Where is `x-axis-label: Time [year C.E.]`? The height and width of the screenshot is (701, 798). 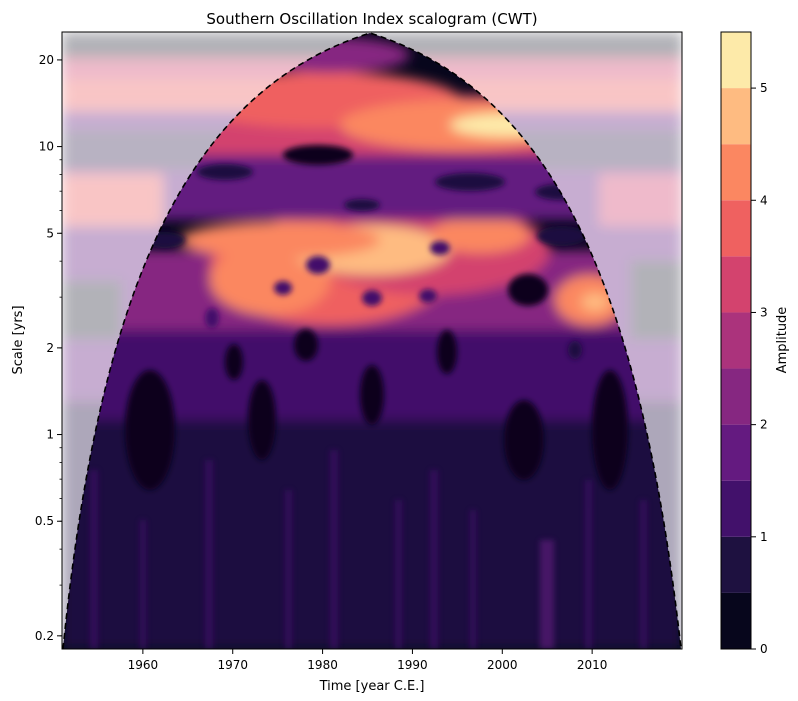
x-axis-label: Time [year C.E.] is located at coordinates (372, 686).